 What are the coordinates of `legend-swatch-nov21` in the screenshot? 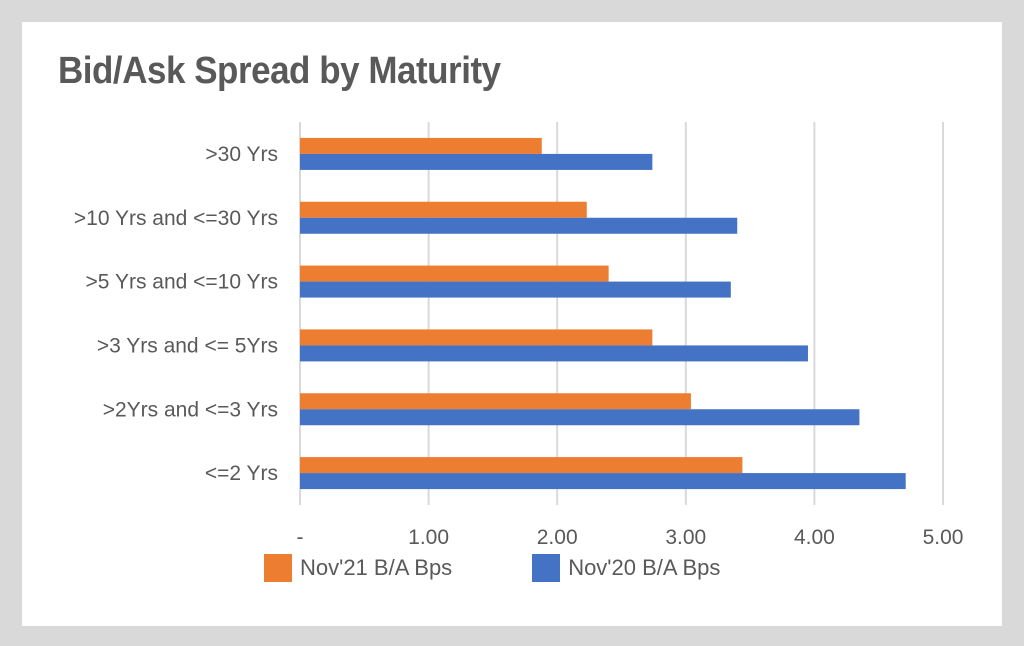 It's located at (278, 568).